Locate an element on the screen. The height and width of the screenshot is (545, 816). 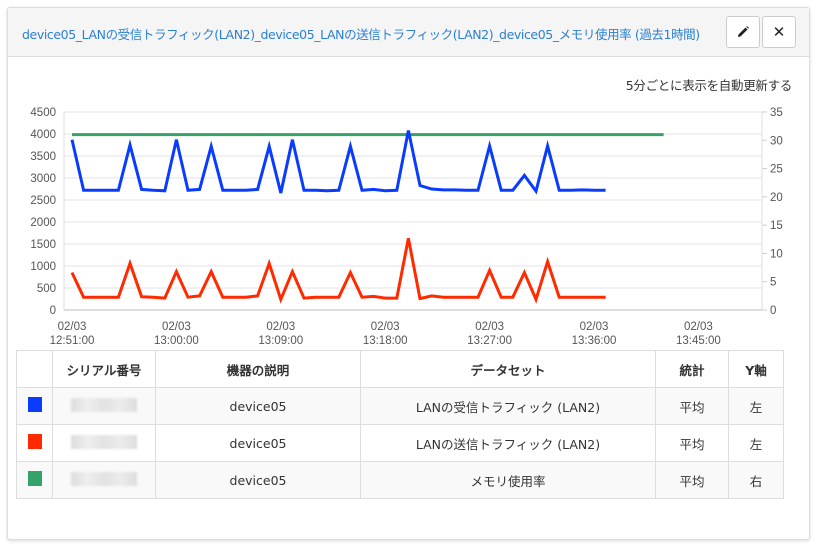
y-left-tick-label: 2000 is located at coordinates (43, 223).